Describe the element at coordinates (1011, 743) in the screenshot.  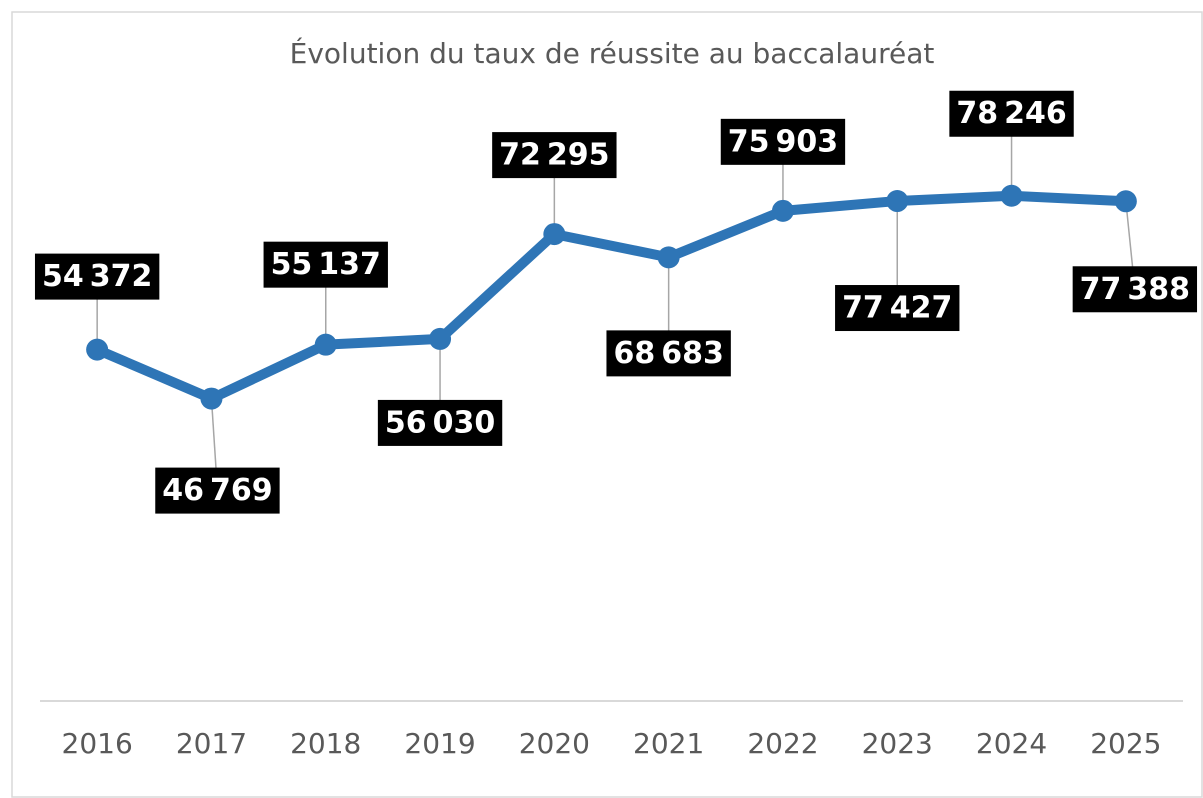
I see `x-tick-label: 2024` at that location.